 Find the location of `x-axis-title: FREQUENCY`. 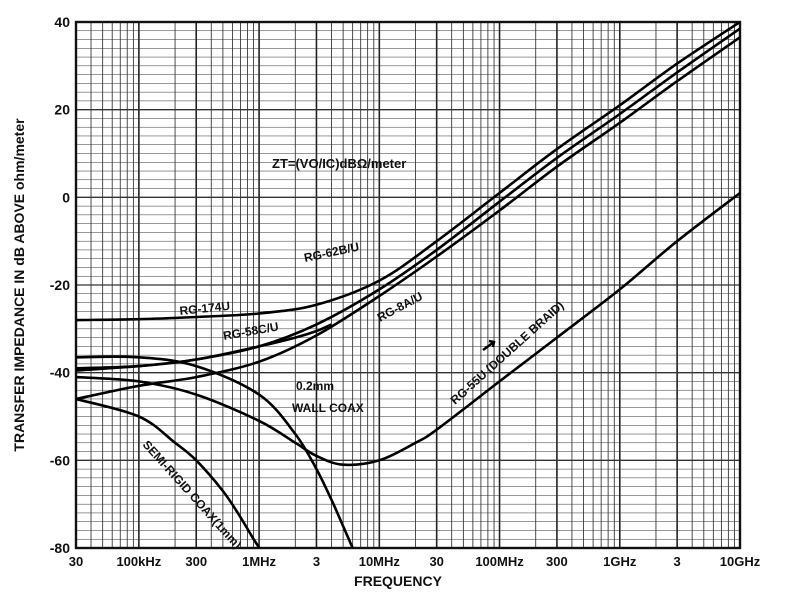

x-axis-title: FREQUENCY is located at coordinates (398, 581).